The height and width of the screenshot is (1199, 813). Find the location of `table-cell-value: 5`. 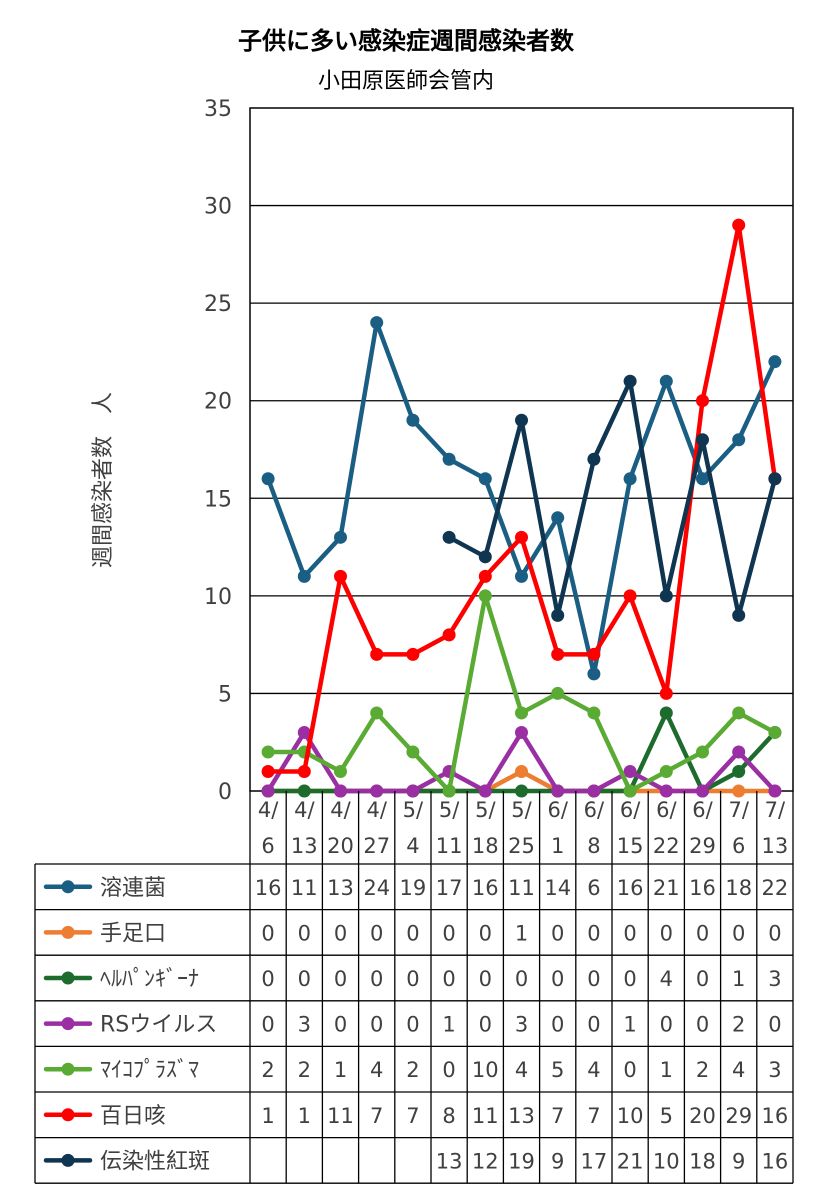

table-cell-value: 5 is located at coordinates (557, 1070).